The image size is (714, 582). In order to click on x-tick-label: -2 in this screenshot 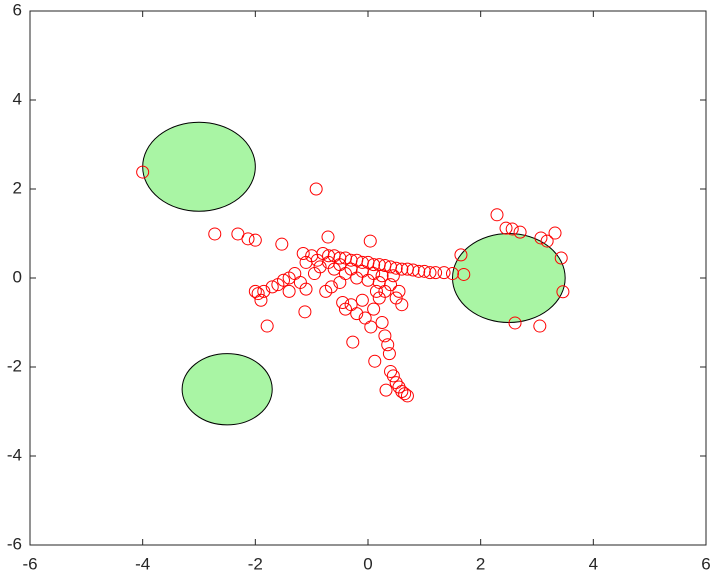, I will do `click(255, 563)`.